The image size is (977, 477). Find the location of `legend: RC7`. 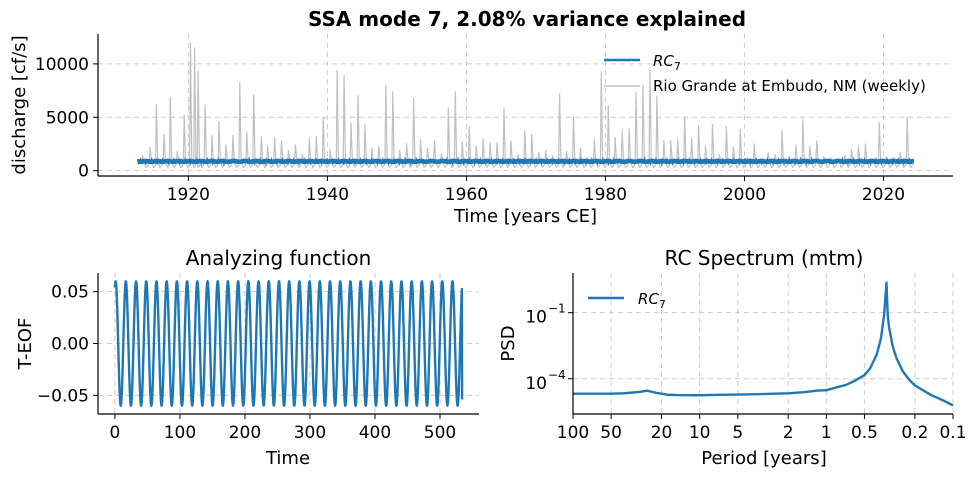

legend: RC7 is located at coordinates (627, 300).